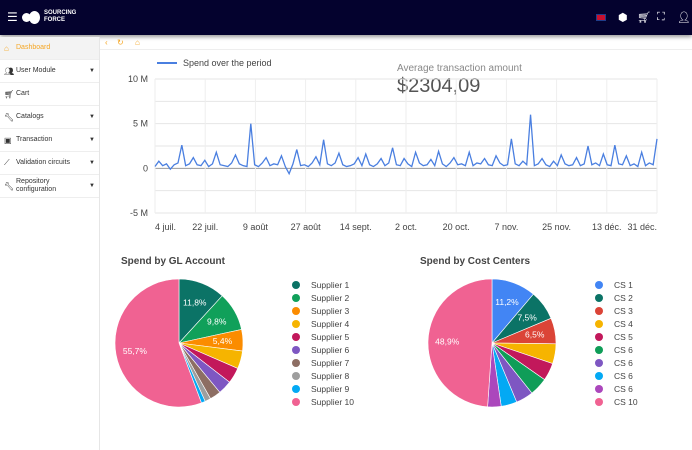 This screenshot has width=692, height=450. What do you see at coordinates (661, 17) in the screenshot?
I see `fullscreen-icon: ⛶` at bounding box center [661, 17].